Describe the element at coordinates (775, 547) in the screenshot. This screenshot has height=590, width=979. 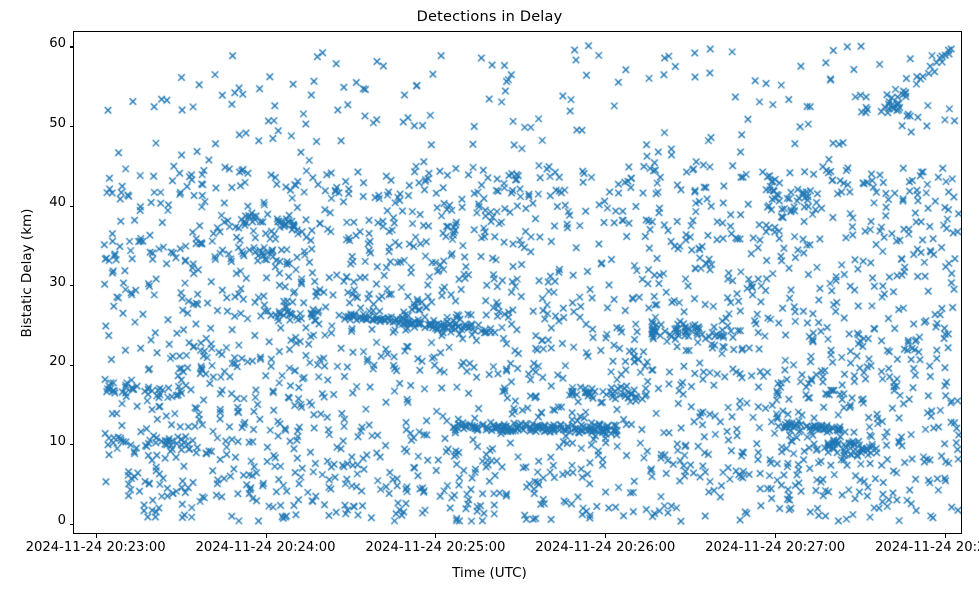
I see `x-axis-tick-label: 2024-11-24 20:27:00` at that location.